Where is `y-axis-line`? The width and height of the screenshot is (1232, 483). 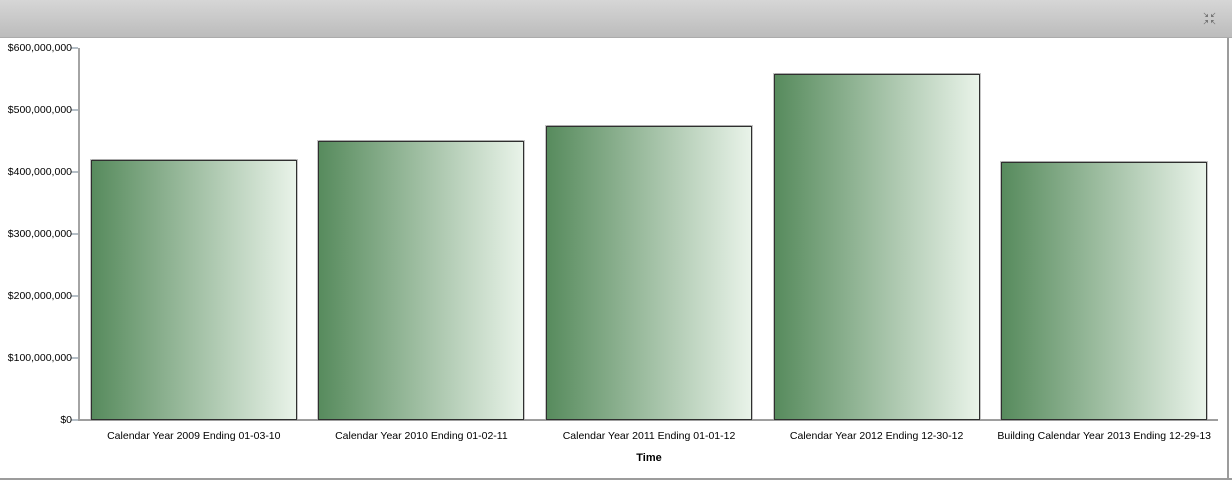 y-axis-line is located at coordinates (79, 234).